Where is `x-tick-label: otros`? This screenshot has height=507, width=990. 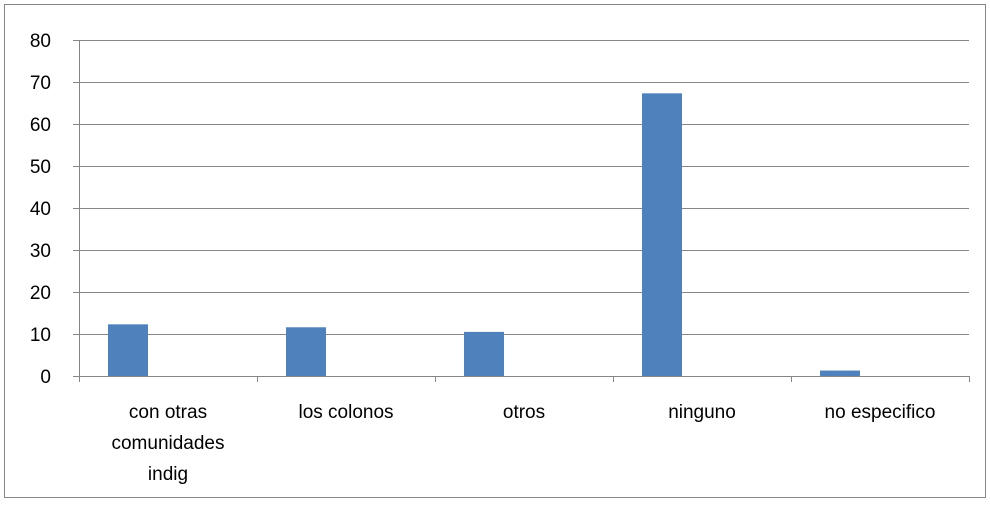 x-tick-label: otros is located at coordinates (524, 412).